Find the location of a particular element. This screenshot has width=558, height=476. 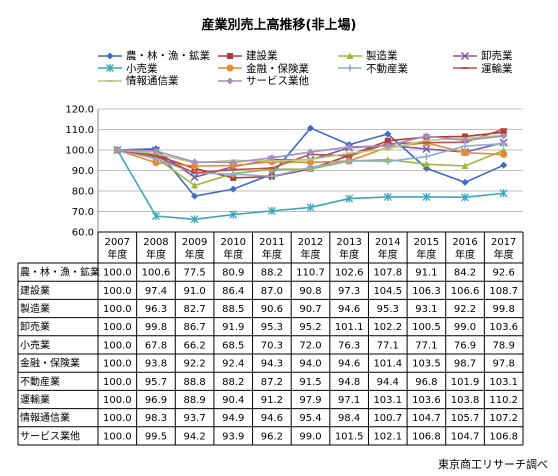

table-cell: 92.2 is located at coordinates (465, 309).